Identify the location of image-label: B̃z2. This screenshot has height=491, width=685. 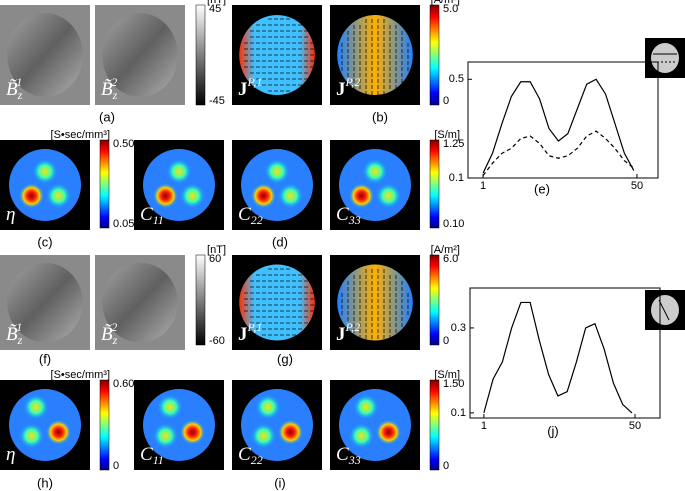
(109, 88).